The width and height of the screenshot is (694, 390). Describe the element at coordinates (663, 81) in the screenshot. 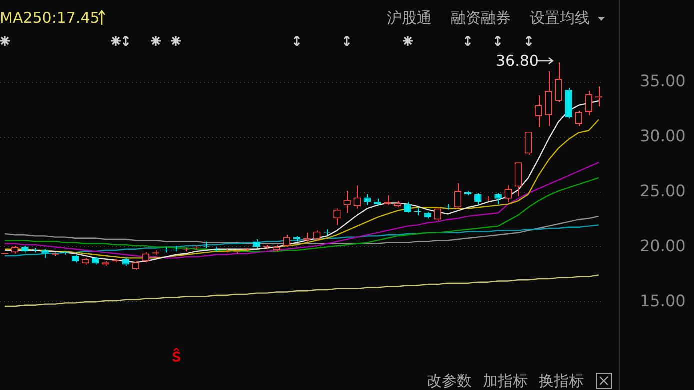

I see `y-tick-label: 35.00` at that location.